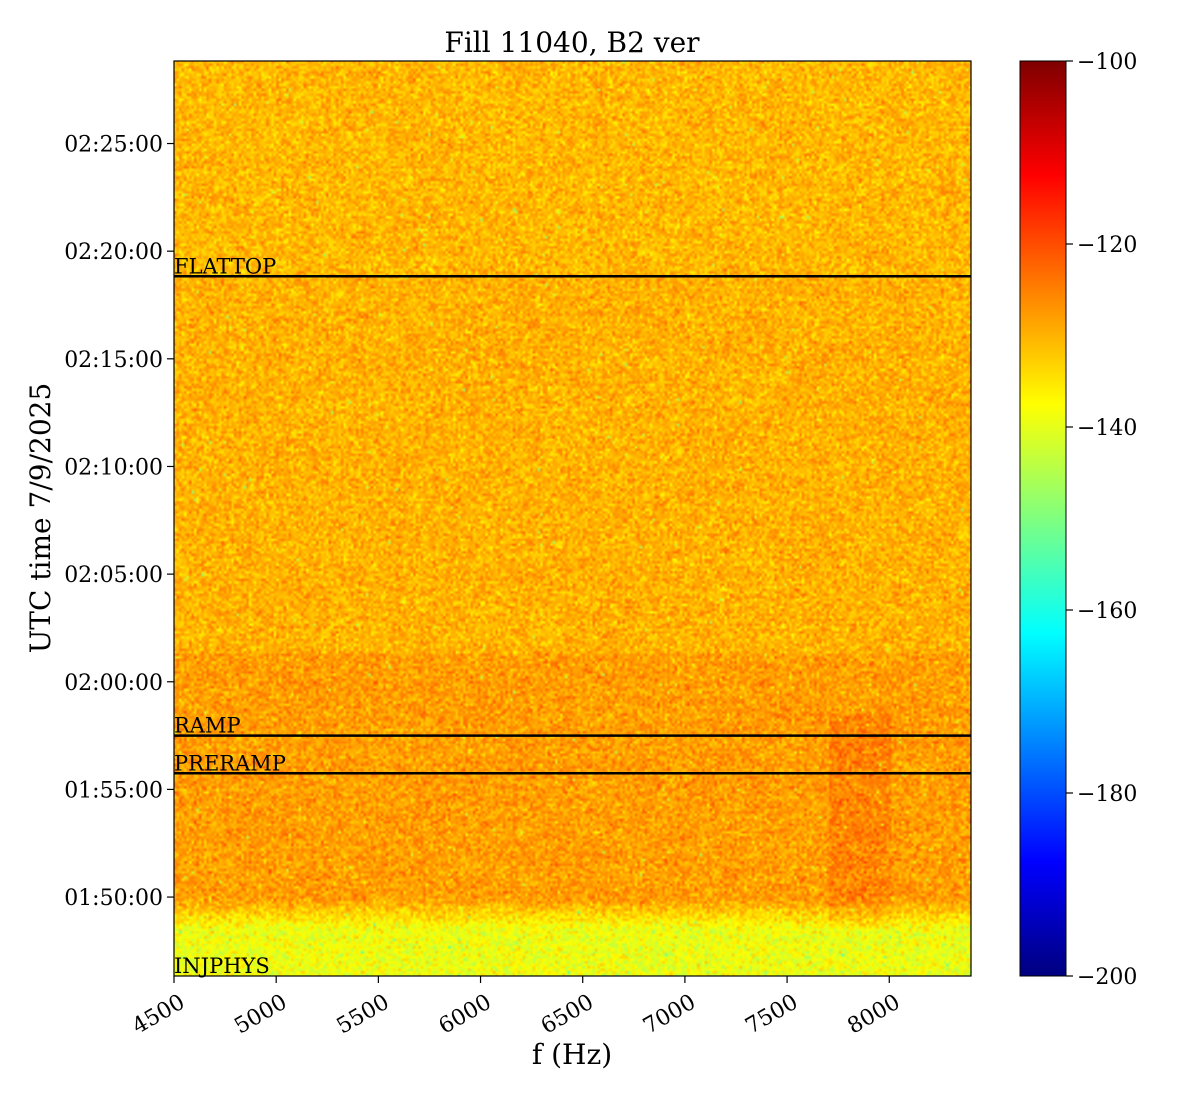 The width and height of the screenshot is (1200, 1100). Describe the element at coordinates (363, 1015) in the screenshot. I see `x-tick-label: 5500` at that location.